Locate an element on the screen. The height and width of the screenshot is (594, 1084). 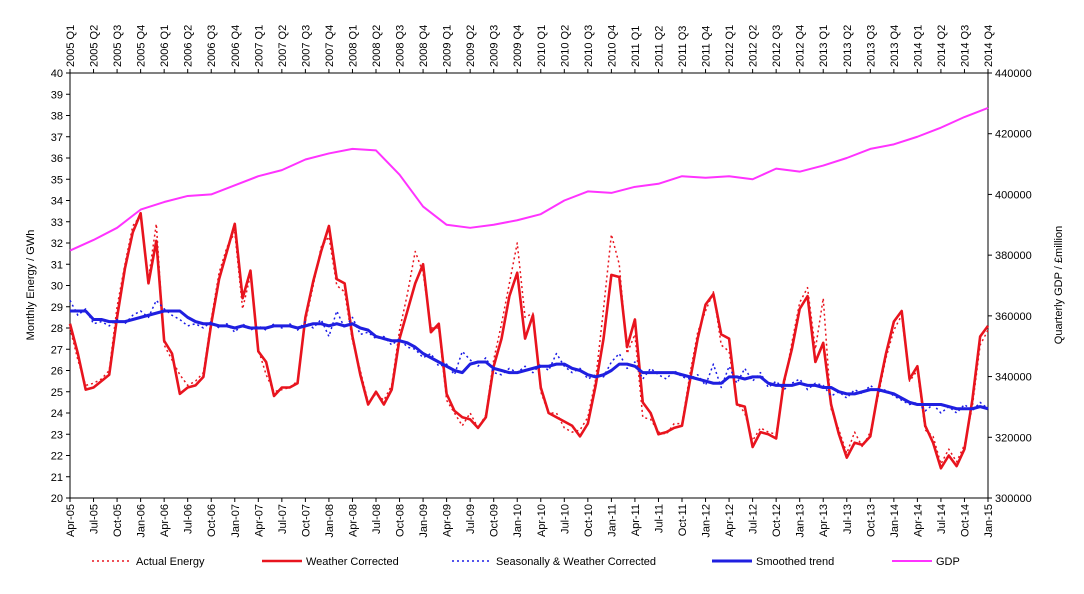
y-tick-label: 27 is located at coordinates (57, 350).